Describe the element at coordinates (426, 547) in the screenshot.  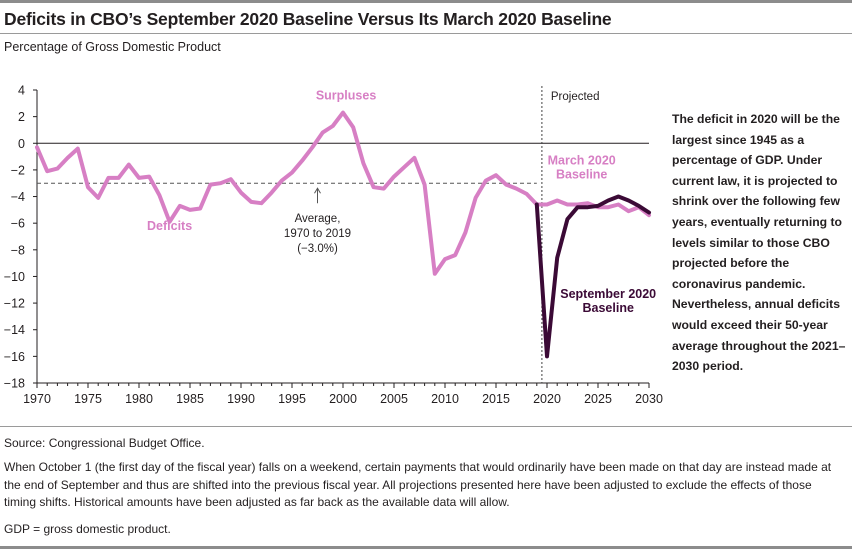
I see `bottom-rule` at that location.